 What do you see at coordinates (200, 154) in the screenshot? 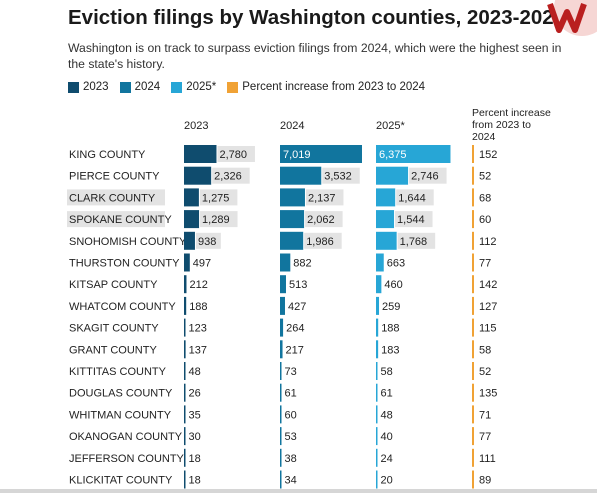
I see `bar-2023-king-county` at bounding box center [200, 154].